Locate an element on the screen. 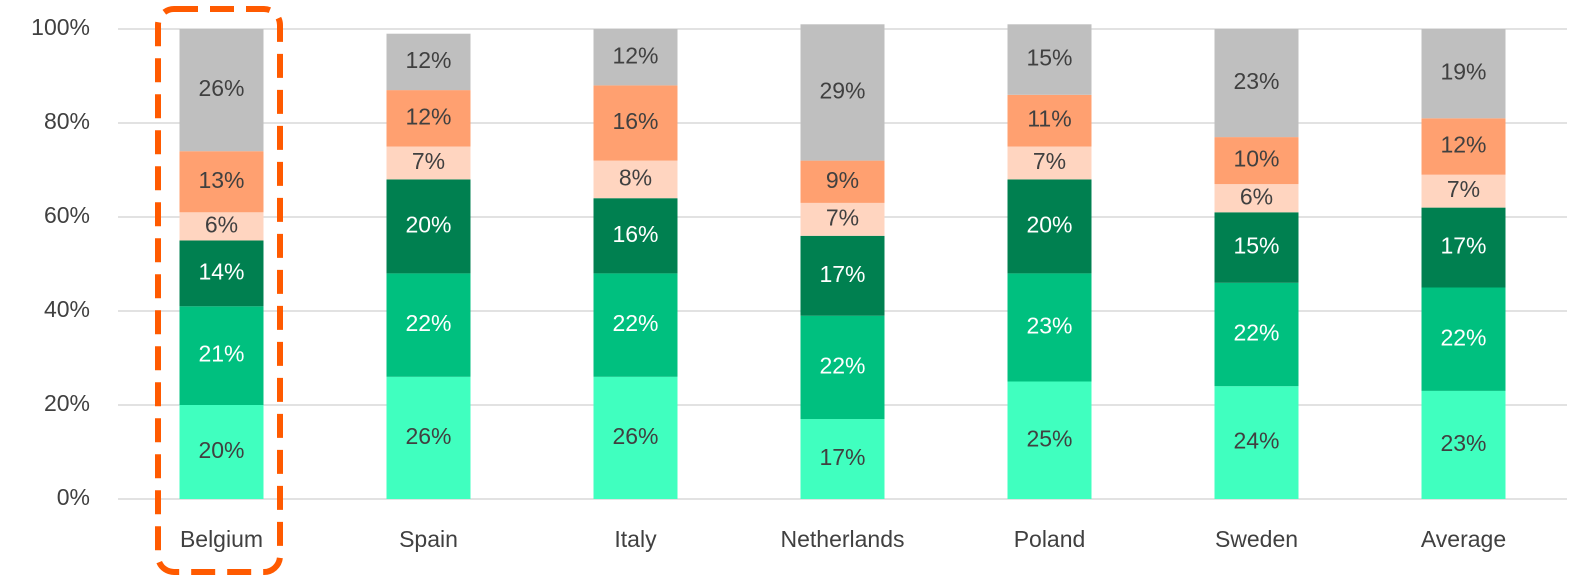 This screenshot has width=1580, height=579. data-label: 19% is located at coordinates (1463, 72).